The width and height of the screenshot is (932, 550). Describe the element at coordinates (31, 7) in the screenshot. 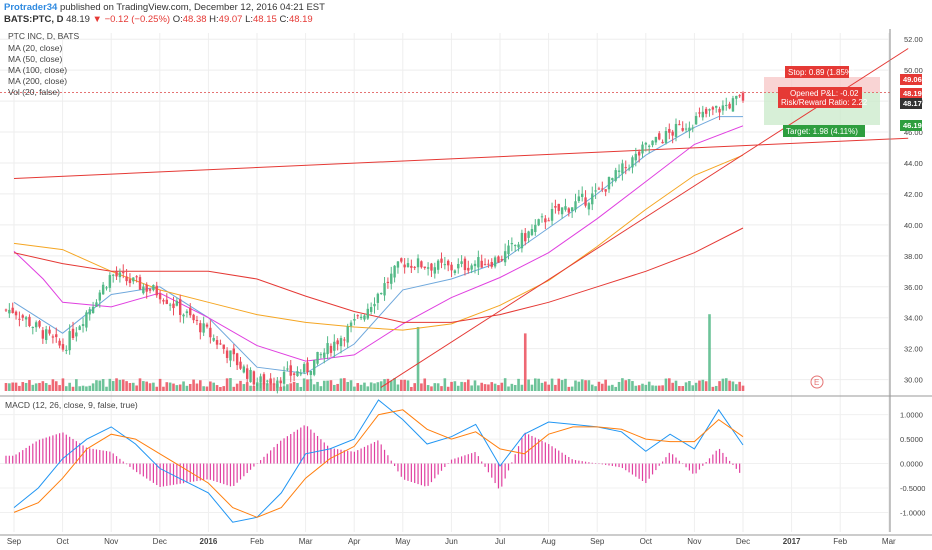

I see `author-link: Protrader34` at that location.